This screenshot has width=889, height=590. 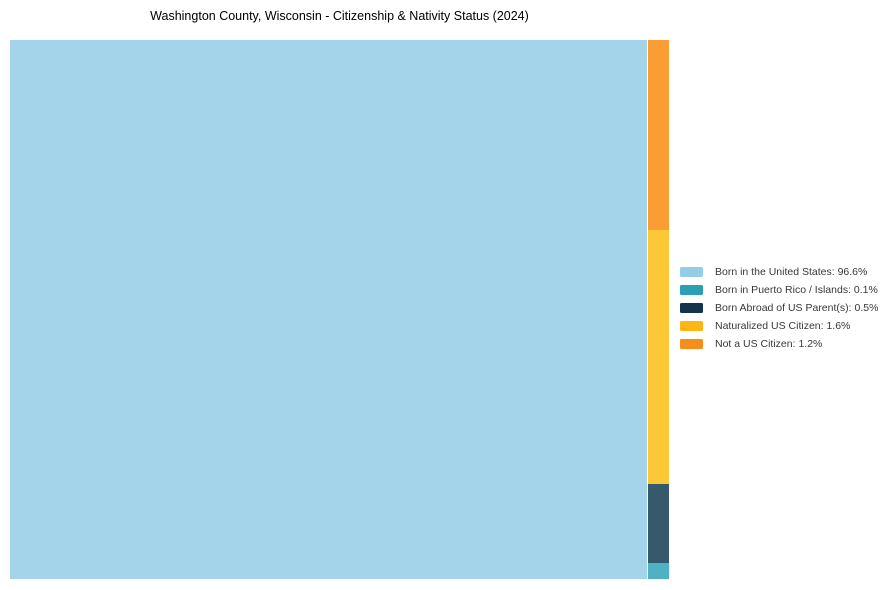 I want to click on legend-item: Naturalized US Citizen: 1.6%, so click(x=779, y=326).